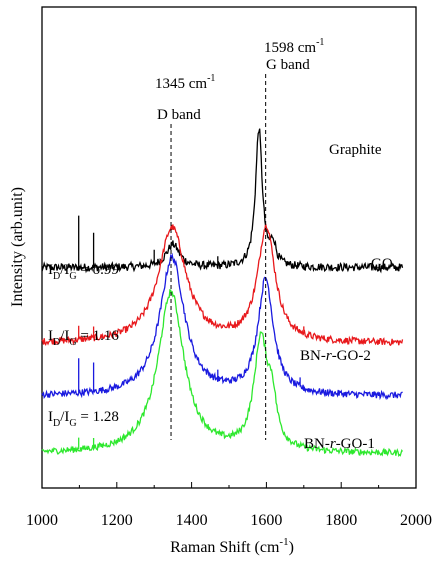 Image resolution: width=447 pixels, height=565 pixels. What do you see at coordinates (294, 46) in the screenshot?
I see `g-band-position-label: 1598 cm-1` at bounding box center [294, 46].